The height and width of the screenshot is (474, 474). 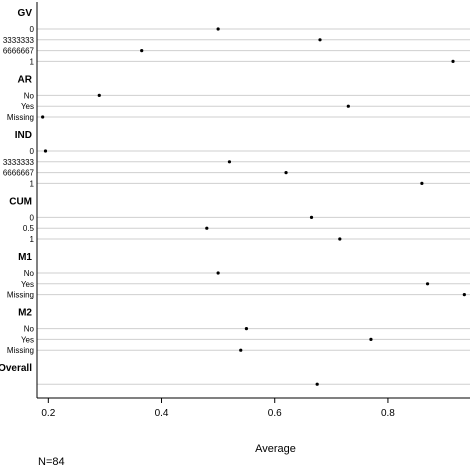 I want to click on sample-size-note: N=84, so click(x=51, y=462).